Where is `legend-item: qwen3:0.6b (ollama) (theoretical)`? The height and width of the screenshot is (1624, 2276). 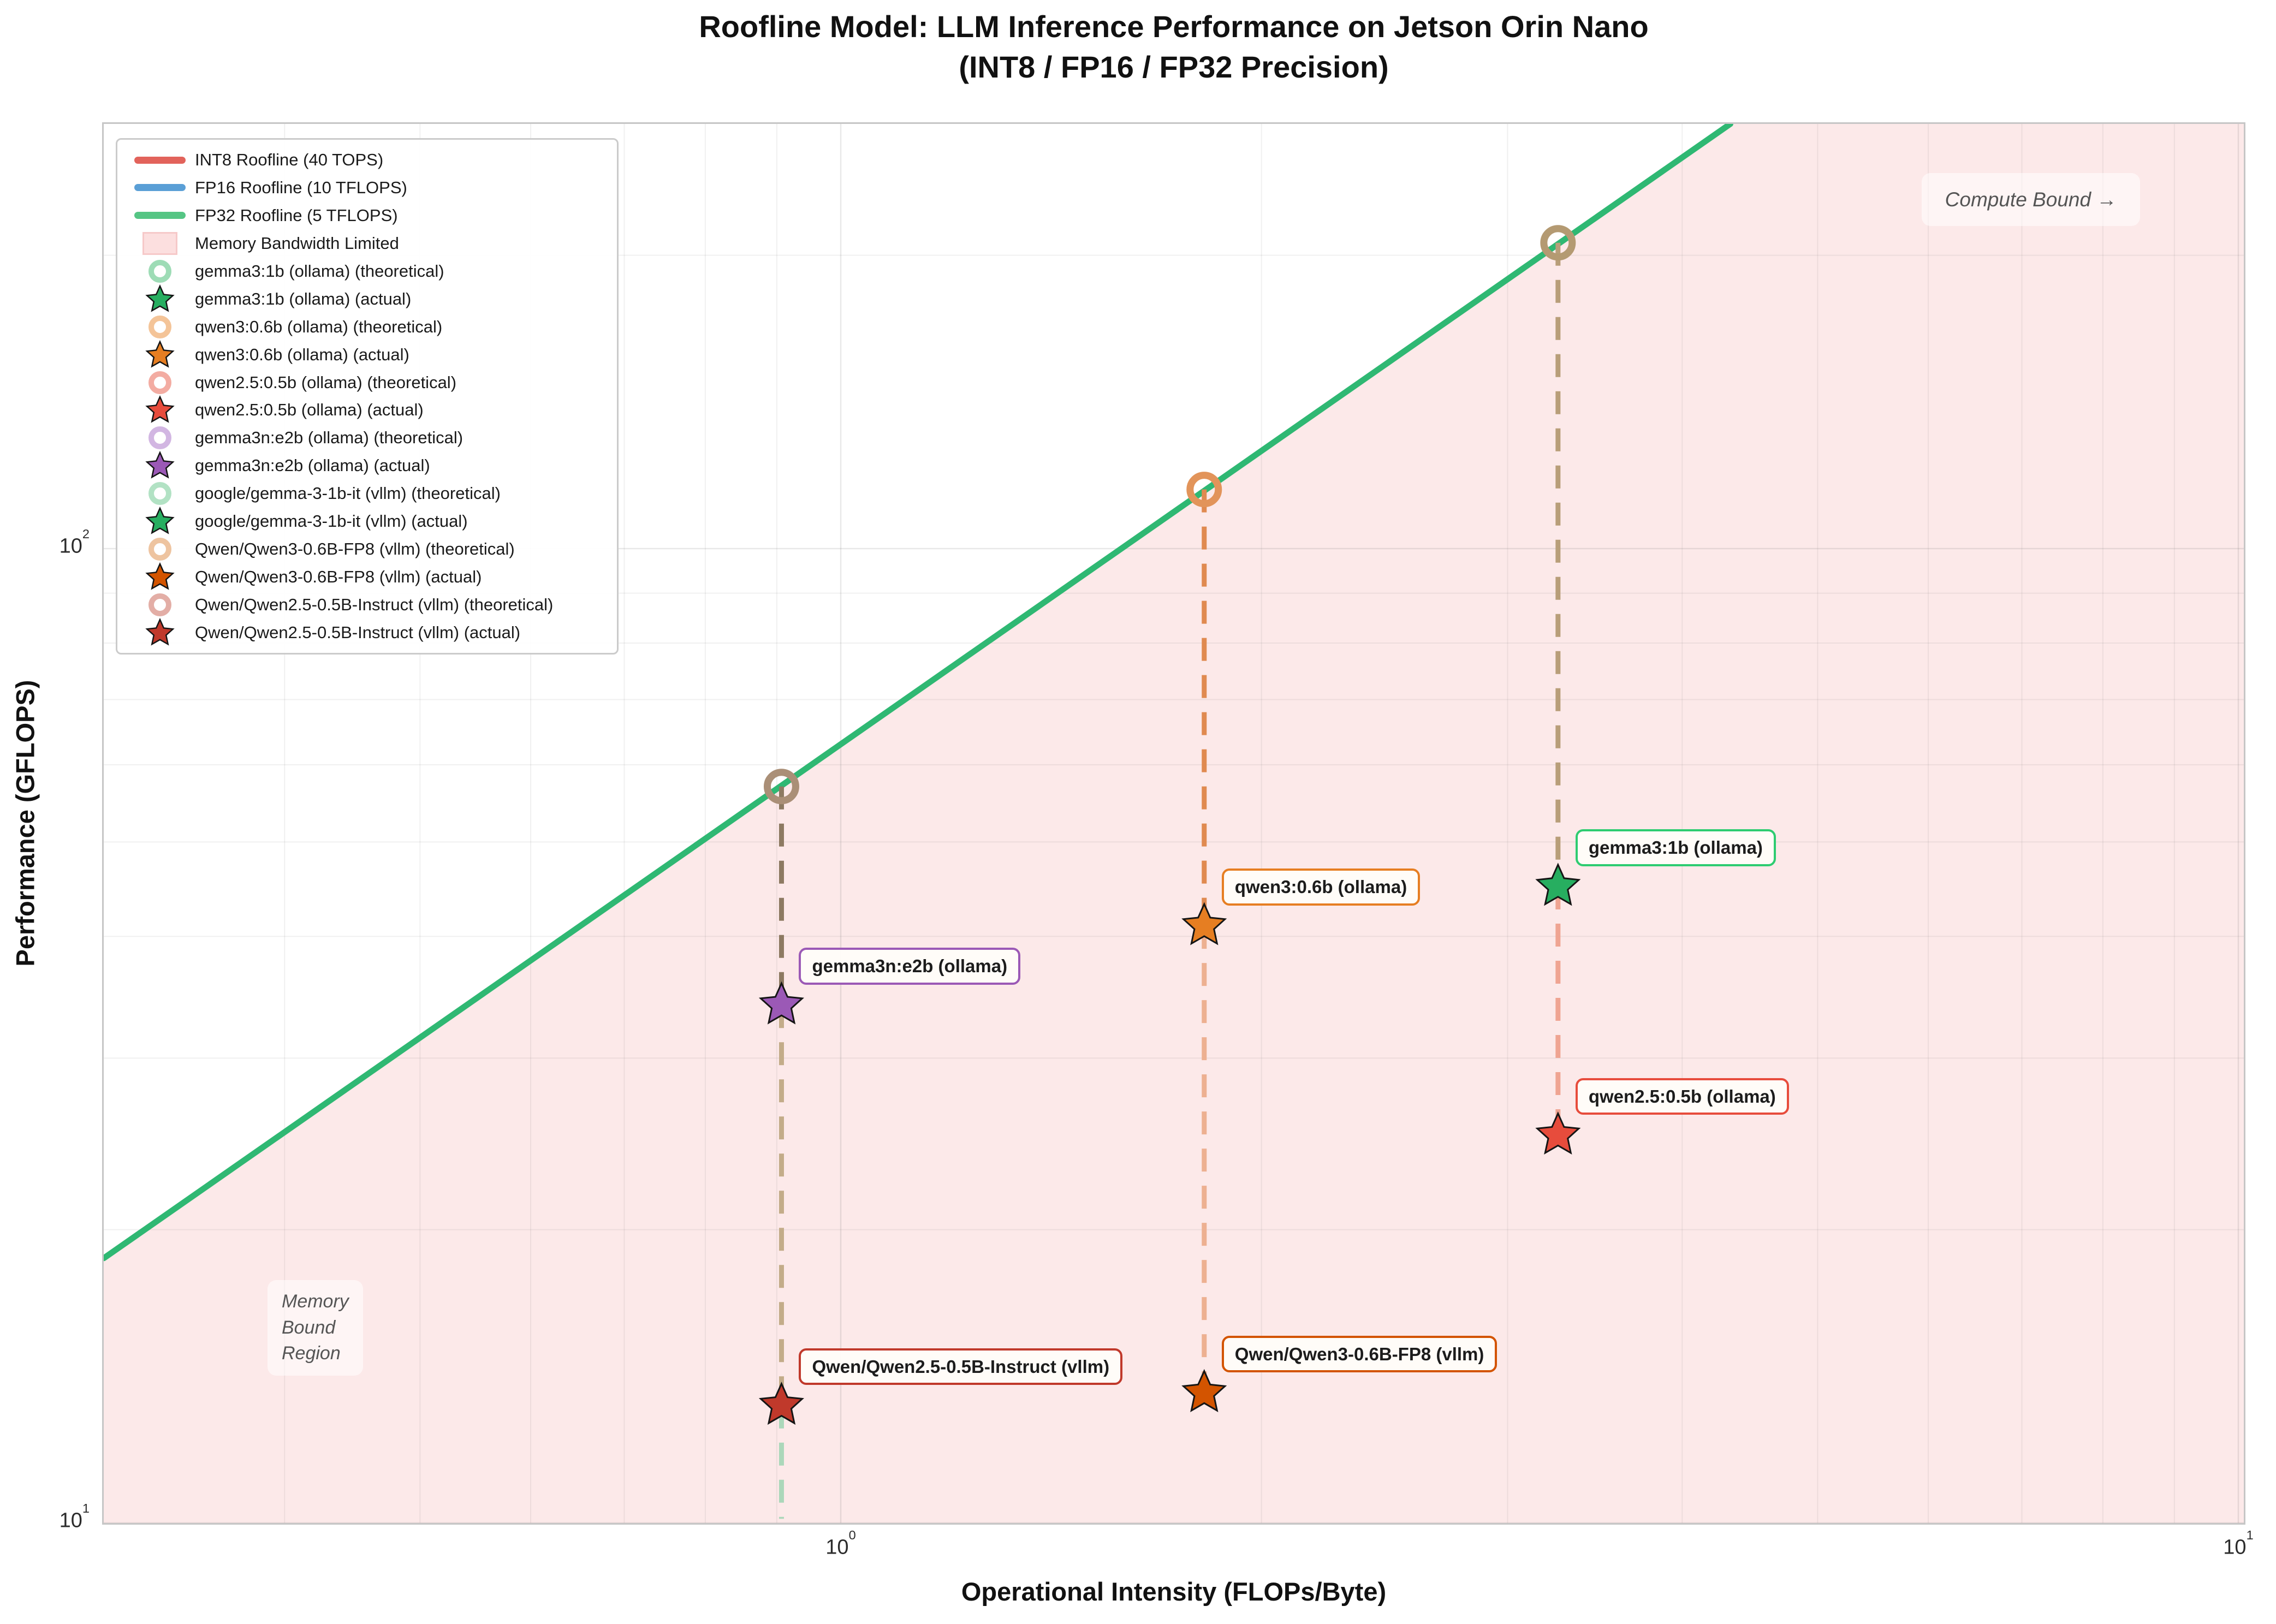
legend-item: qwen3:0.6b (ollama) (theoretical) is located at coordinates (369, 327).